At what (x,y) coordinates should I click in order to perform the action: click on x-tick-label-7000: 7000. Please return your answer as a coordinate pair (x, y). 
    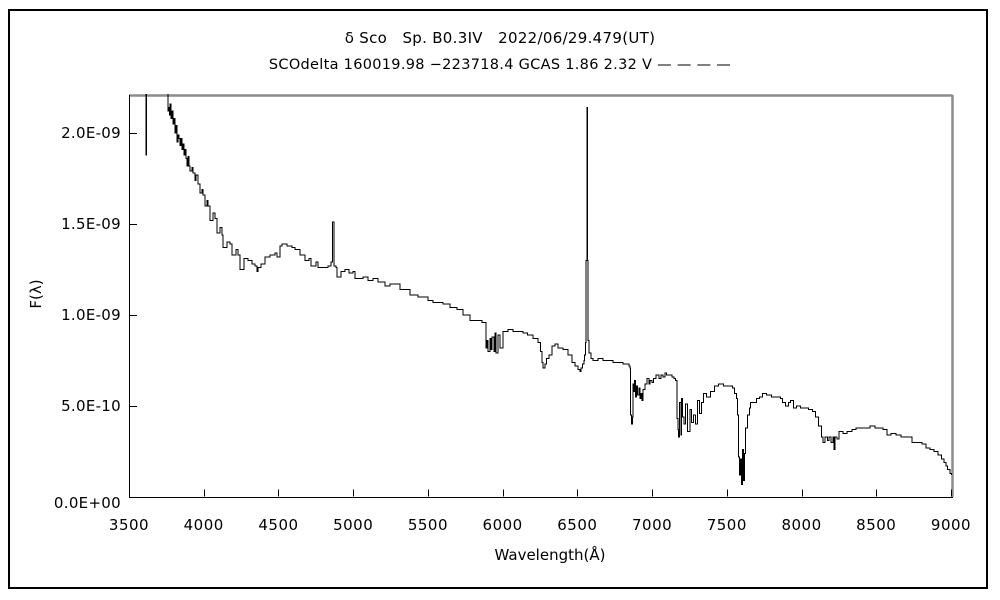
    Looking at the image, I should click on (652, 525).